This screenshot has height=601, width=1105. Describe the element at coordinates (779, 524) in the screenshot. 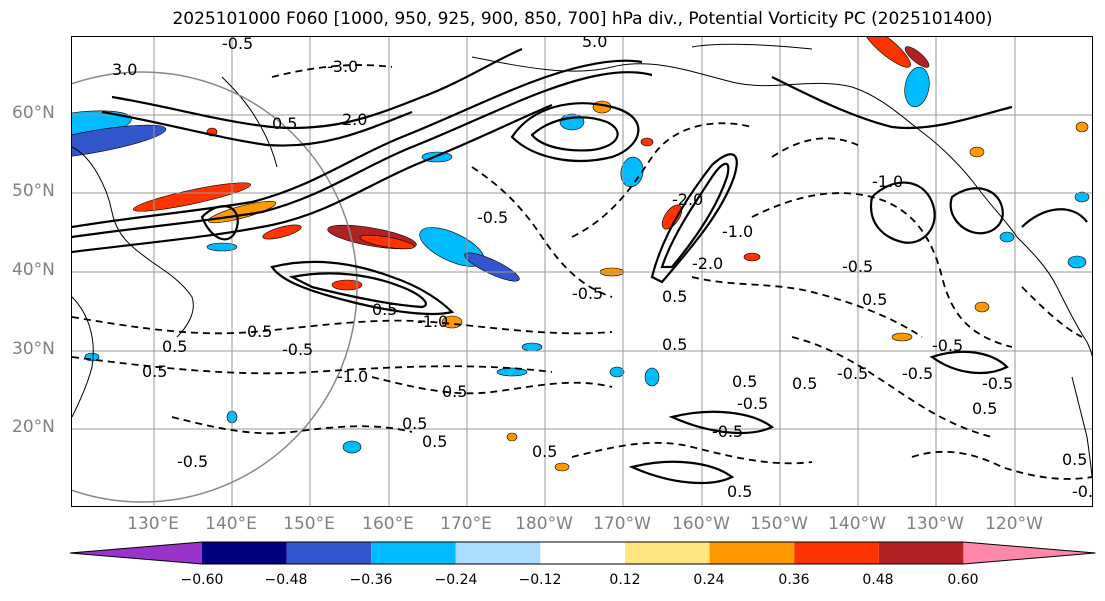

I see `lon-label-150w: 150°W` at that location.